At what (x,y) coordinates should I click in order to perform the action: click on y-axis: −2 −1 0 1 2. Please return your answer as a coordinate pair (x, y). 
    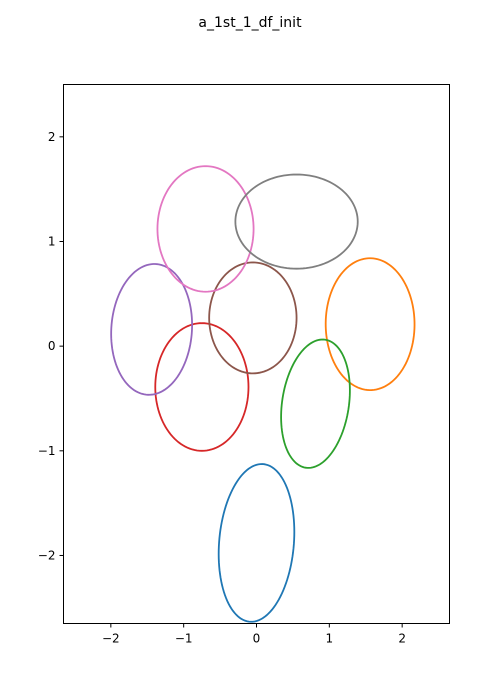
    Looking at the image, I should click on (51, 346).